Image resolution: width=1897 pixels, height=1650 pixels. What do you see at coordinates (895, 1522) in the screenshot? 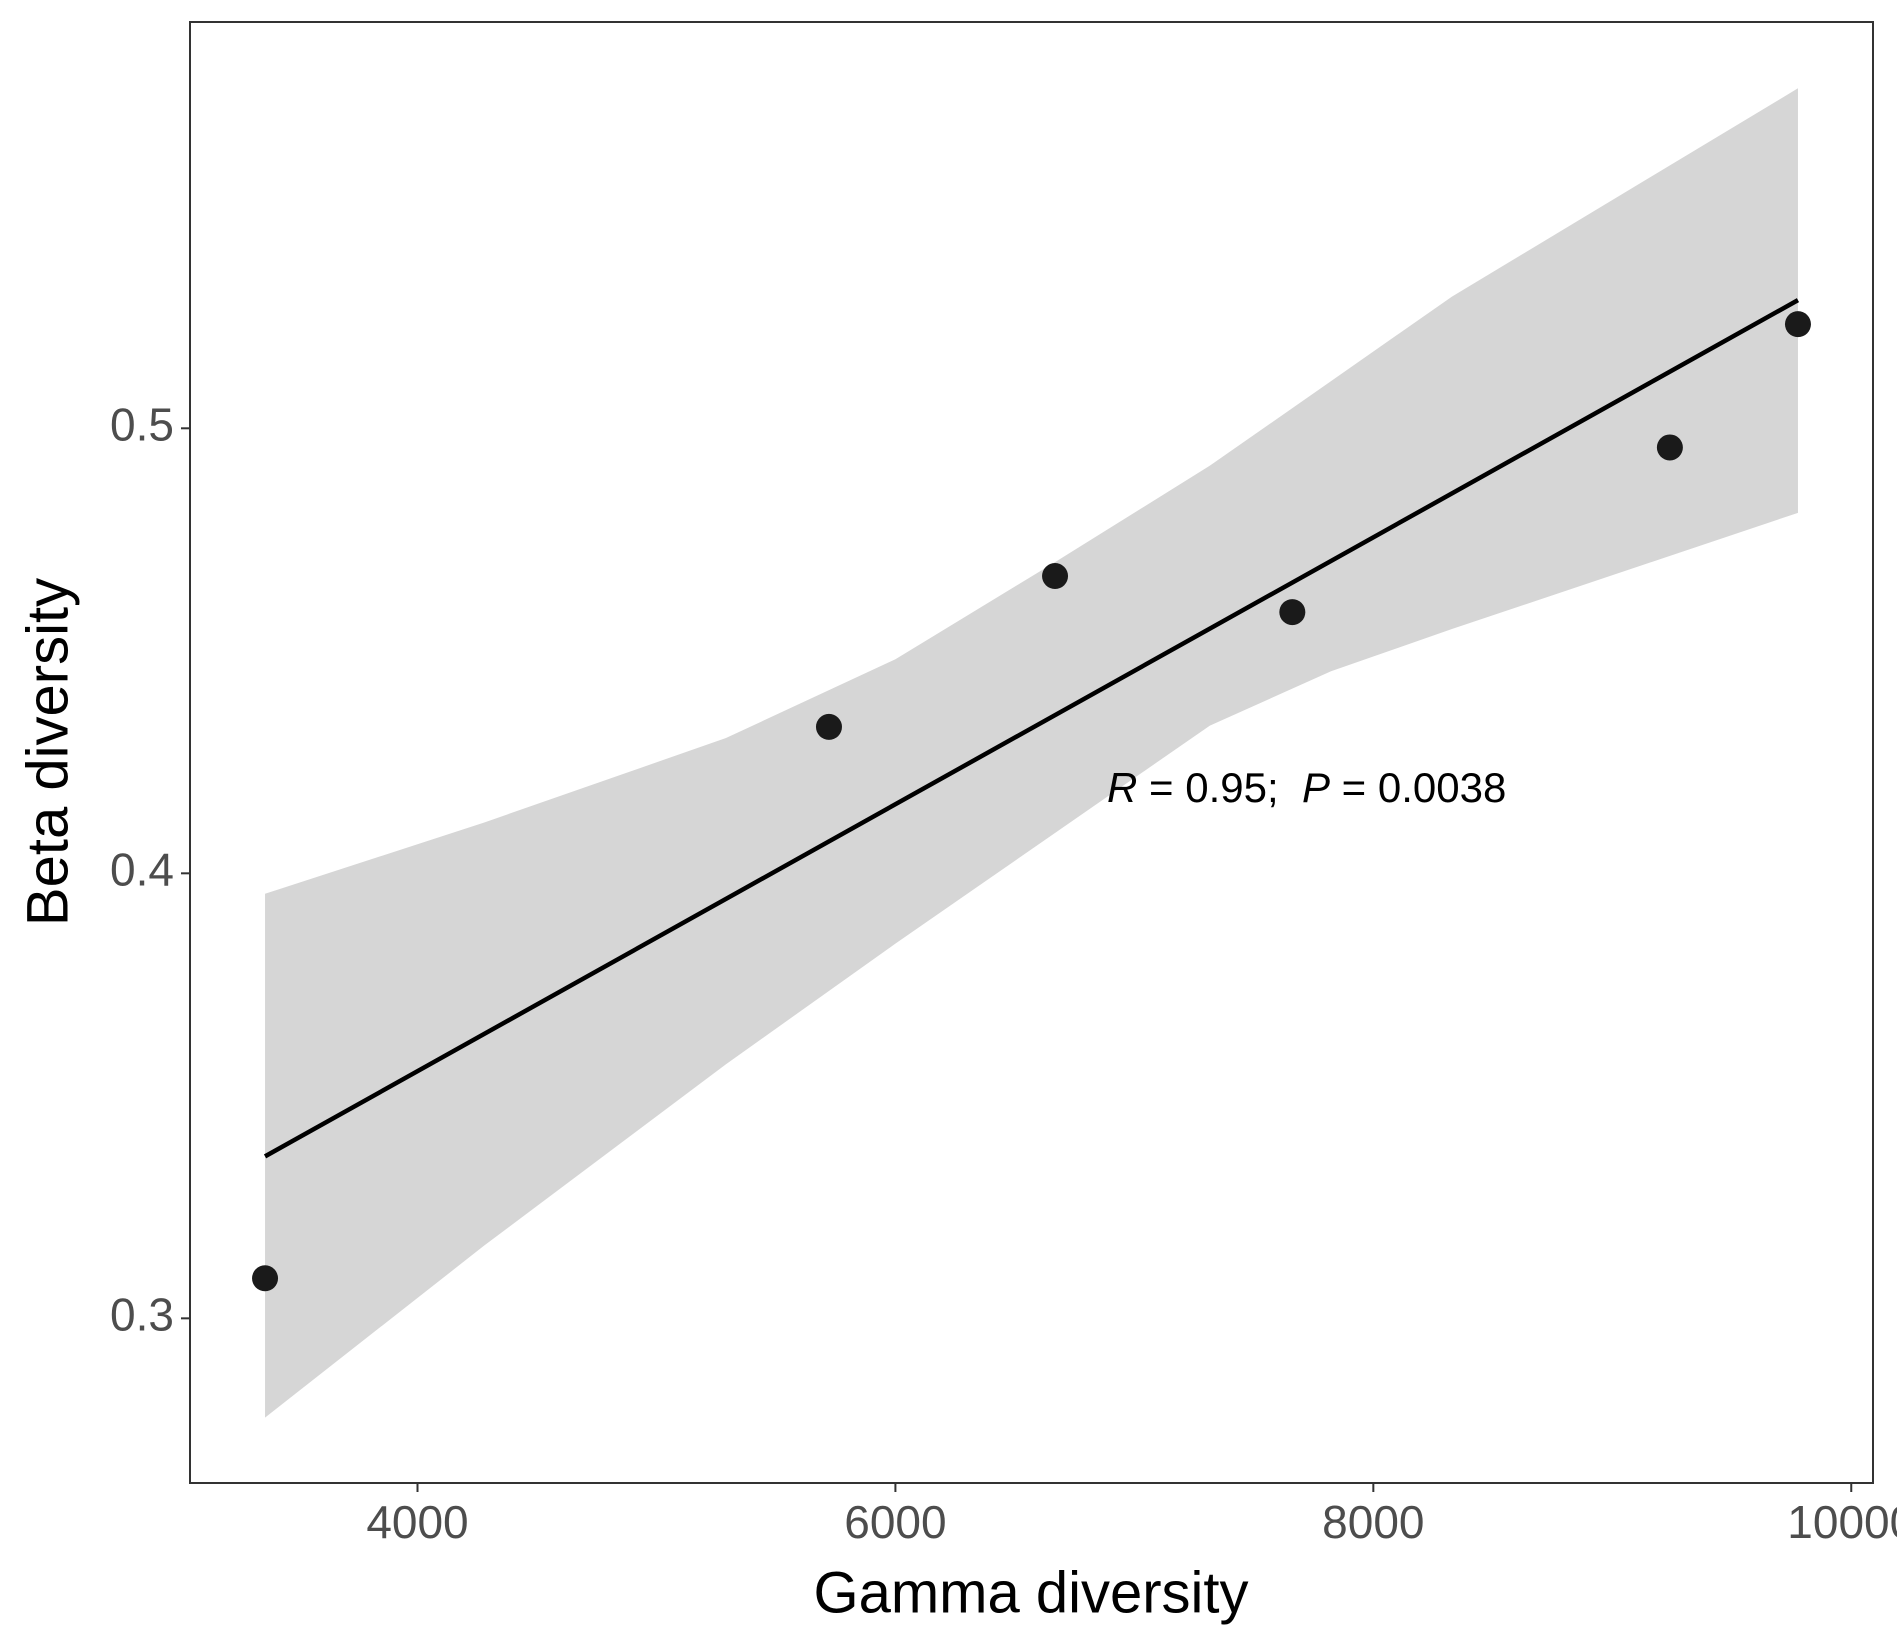
I see `x-tick-label: 6000` at bounding box center [895, 1522].